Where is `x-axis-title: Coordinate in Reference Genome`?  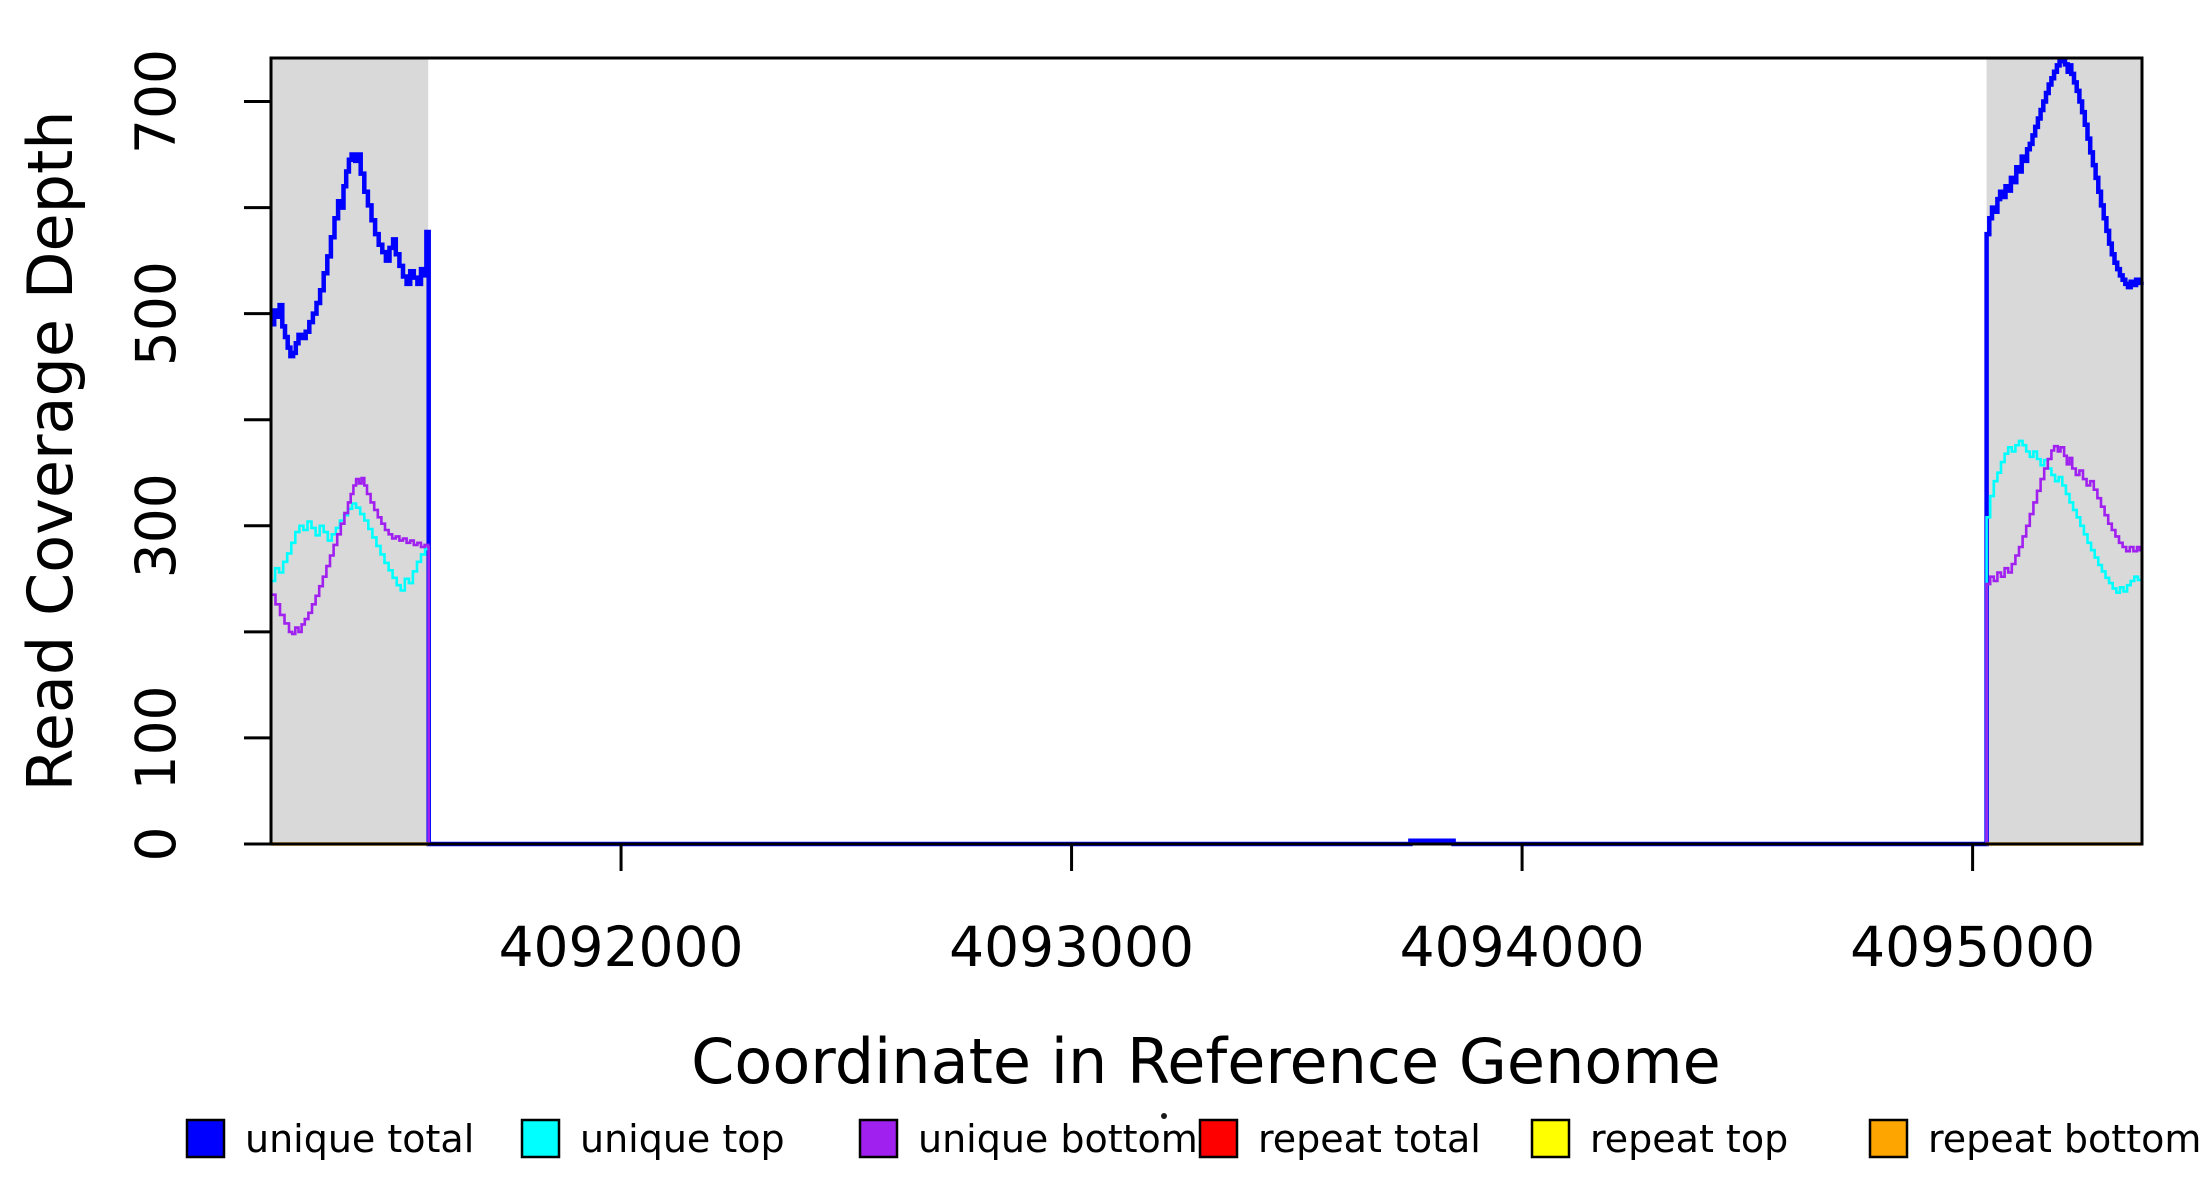
x-axis-title: Coordinate in Reference Genome is located at coordinates (1206, 1061).